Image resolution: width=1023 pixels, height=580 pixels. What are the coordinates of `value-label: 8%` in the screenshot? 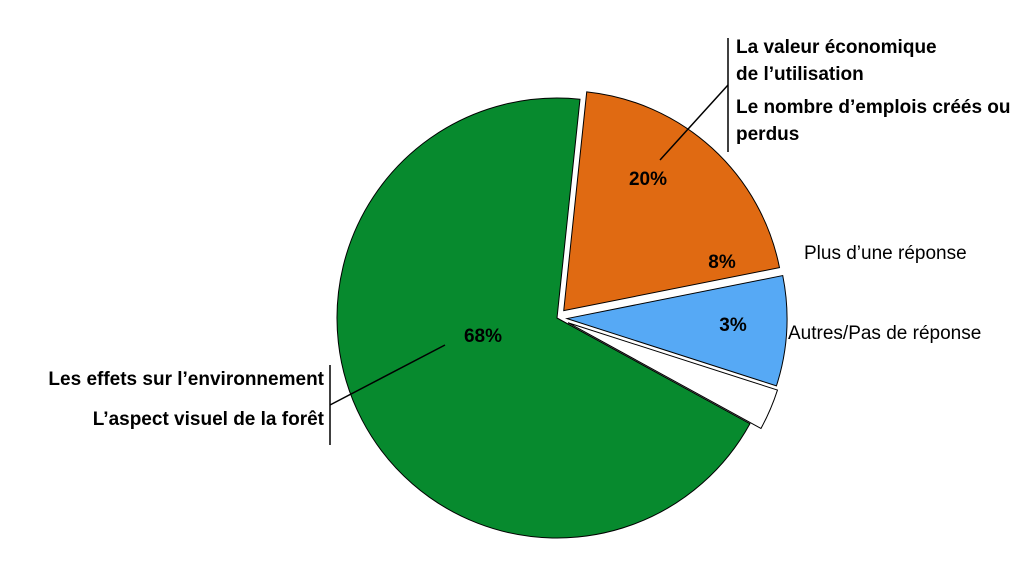 It's located at (722, 262).